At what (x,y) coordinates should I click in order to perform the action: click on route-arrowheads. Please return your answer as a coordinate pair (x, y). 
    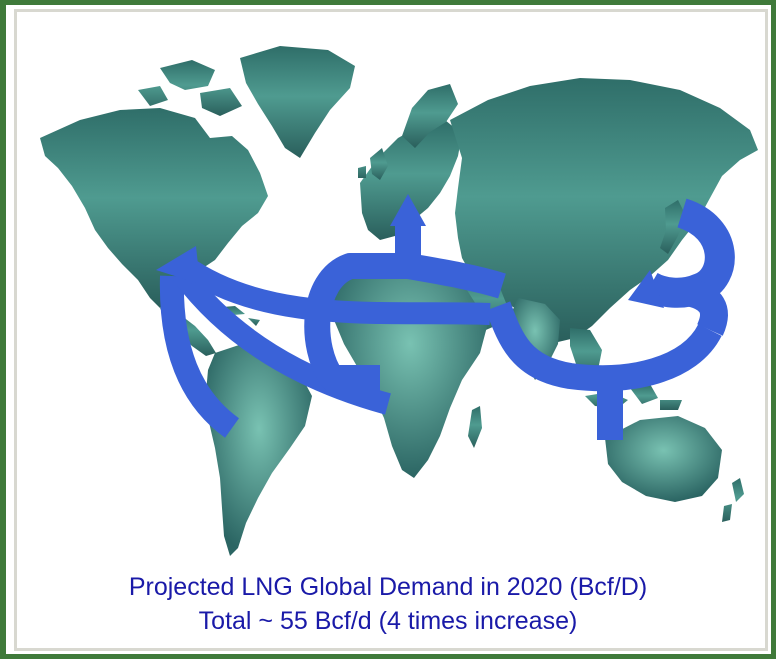
    Looking at the image, I should click on (410, 251).